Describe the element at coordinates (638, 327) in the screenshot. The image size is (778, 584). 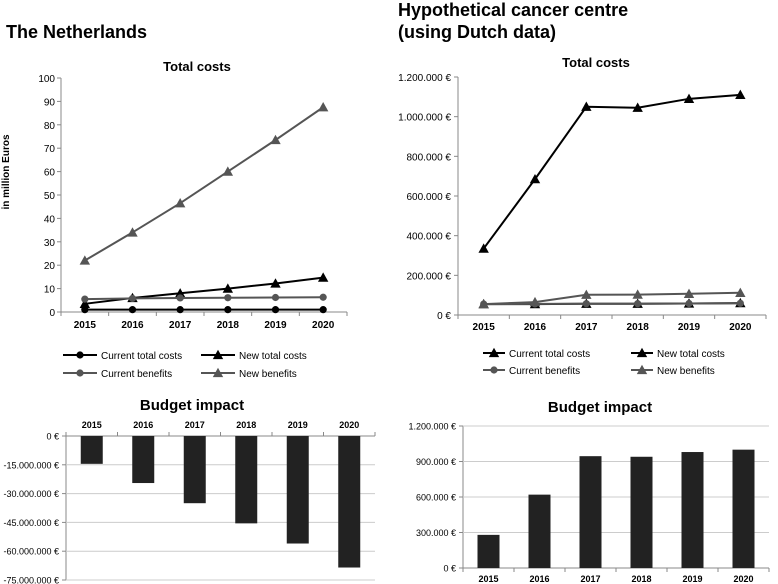
I see `chart-2-x-tick-label: 2018` at that location.